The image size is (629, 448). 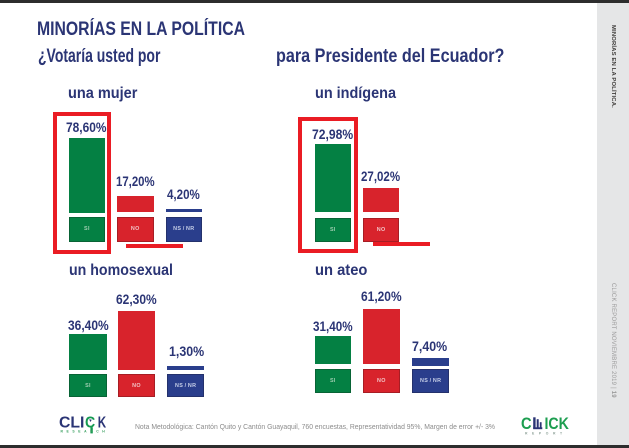 I want to click on svg-text: ICK, so click(x=557, y=423).